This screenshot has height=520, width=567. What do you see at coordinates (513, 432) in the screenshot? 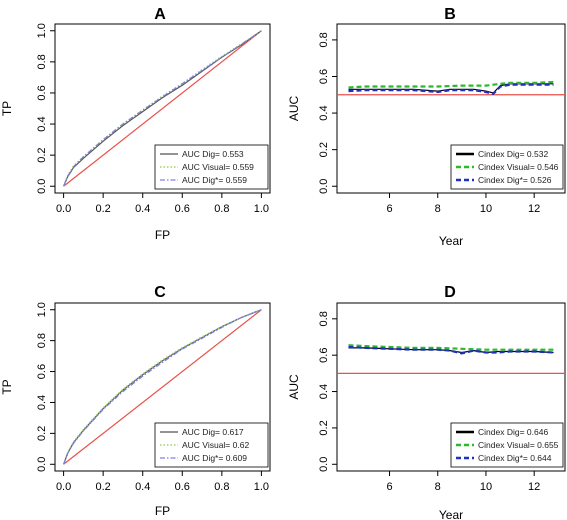
I see `legend-entry: Cindex Dig= 0.646` at bounding box center [513, 432].